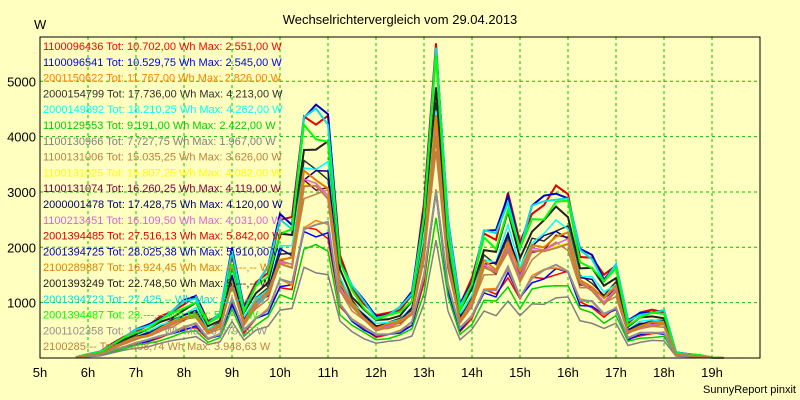  I want to click on x-tick-label: 15h, so click(520, 372).